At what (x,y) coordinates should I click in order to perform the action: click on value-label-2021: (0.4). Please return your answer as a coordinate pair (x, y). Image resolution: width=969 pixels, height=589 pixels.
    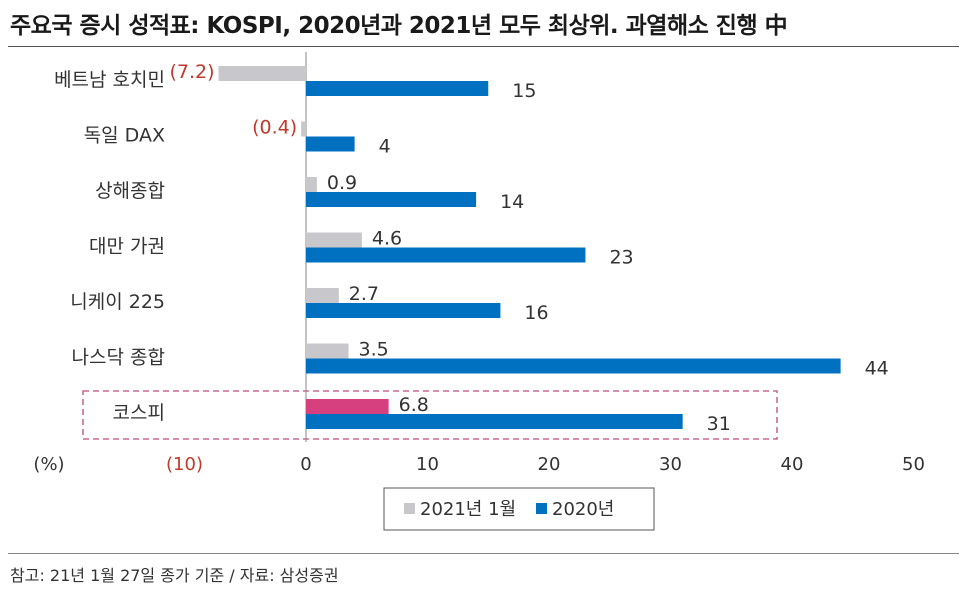
    Looking at the image, I should click on (274, 128).